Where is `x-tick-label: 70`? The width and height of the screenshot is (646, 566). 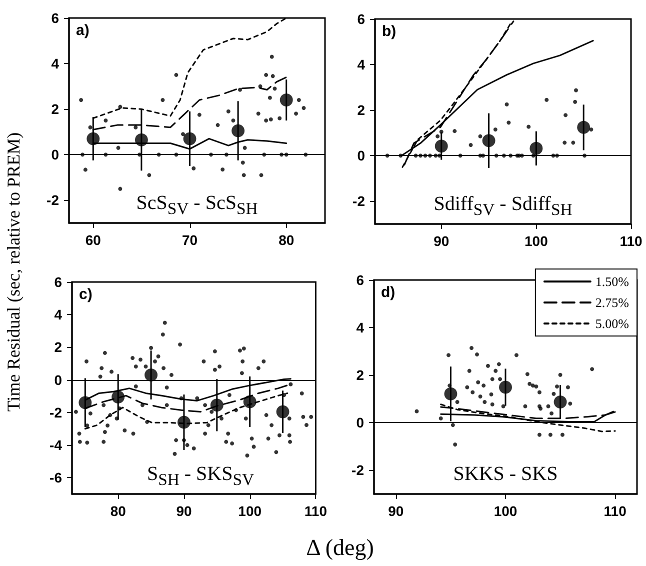 x-tick-label: 70 is located at coordinates (190, 240).